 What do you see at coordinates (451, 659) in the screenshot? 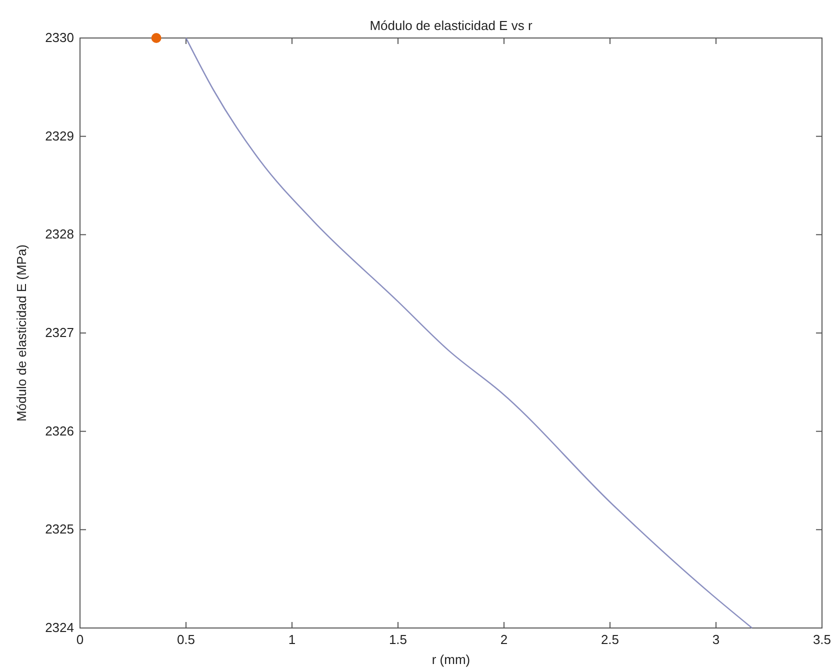
I see `x-axis-title: r (mm)` at bounding box center [451, 659].